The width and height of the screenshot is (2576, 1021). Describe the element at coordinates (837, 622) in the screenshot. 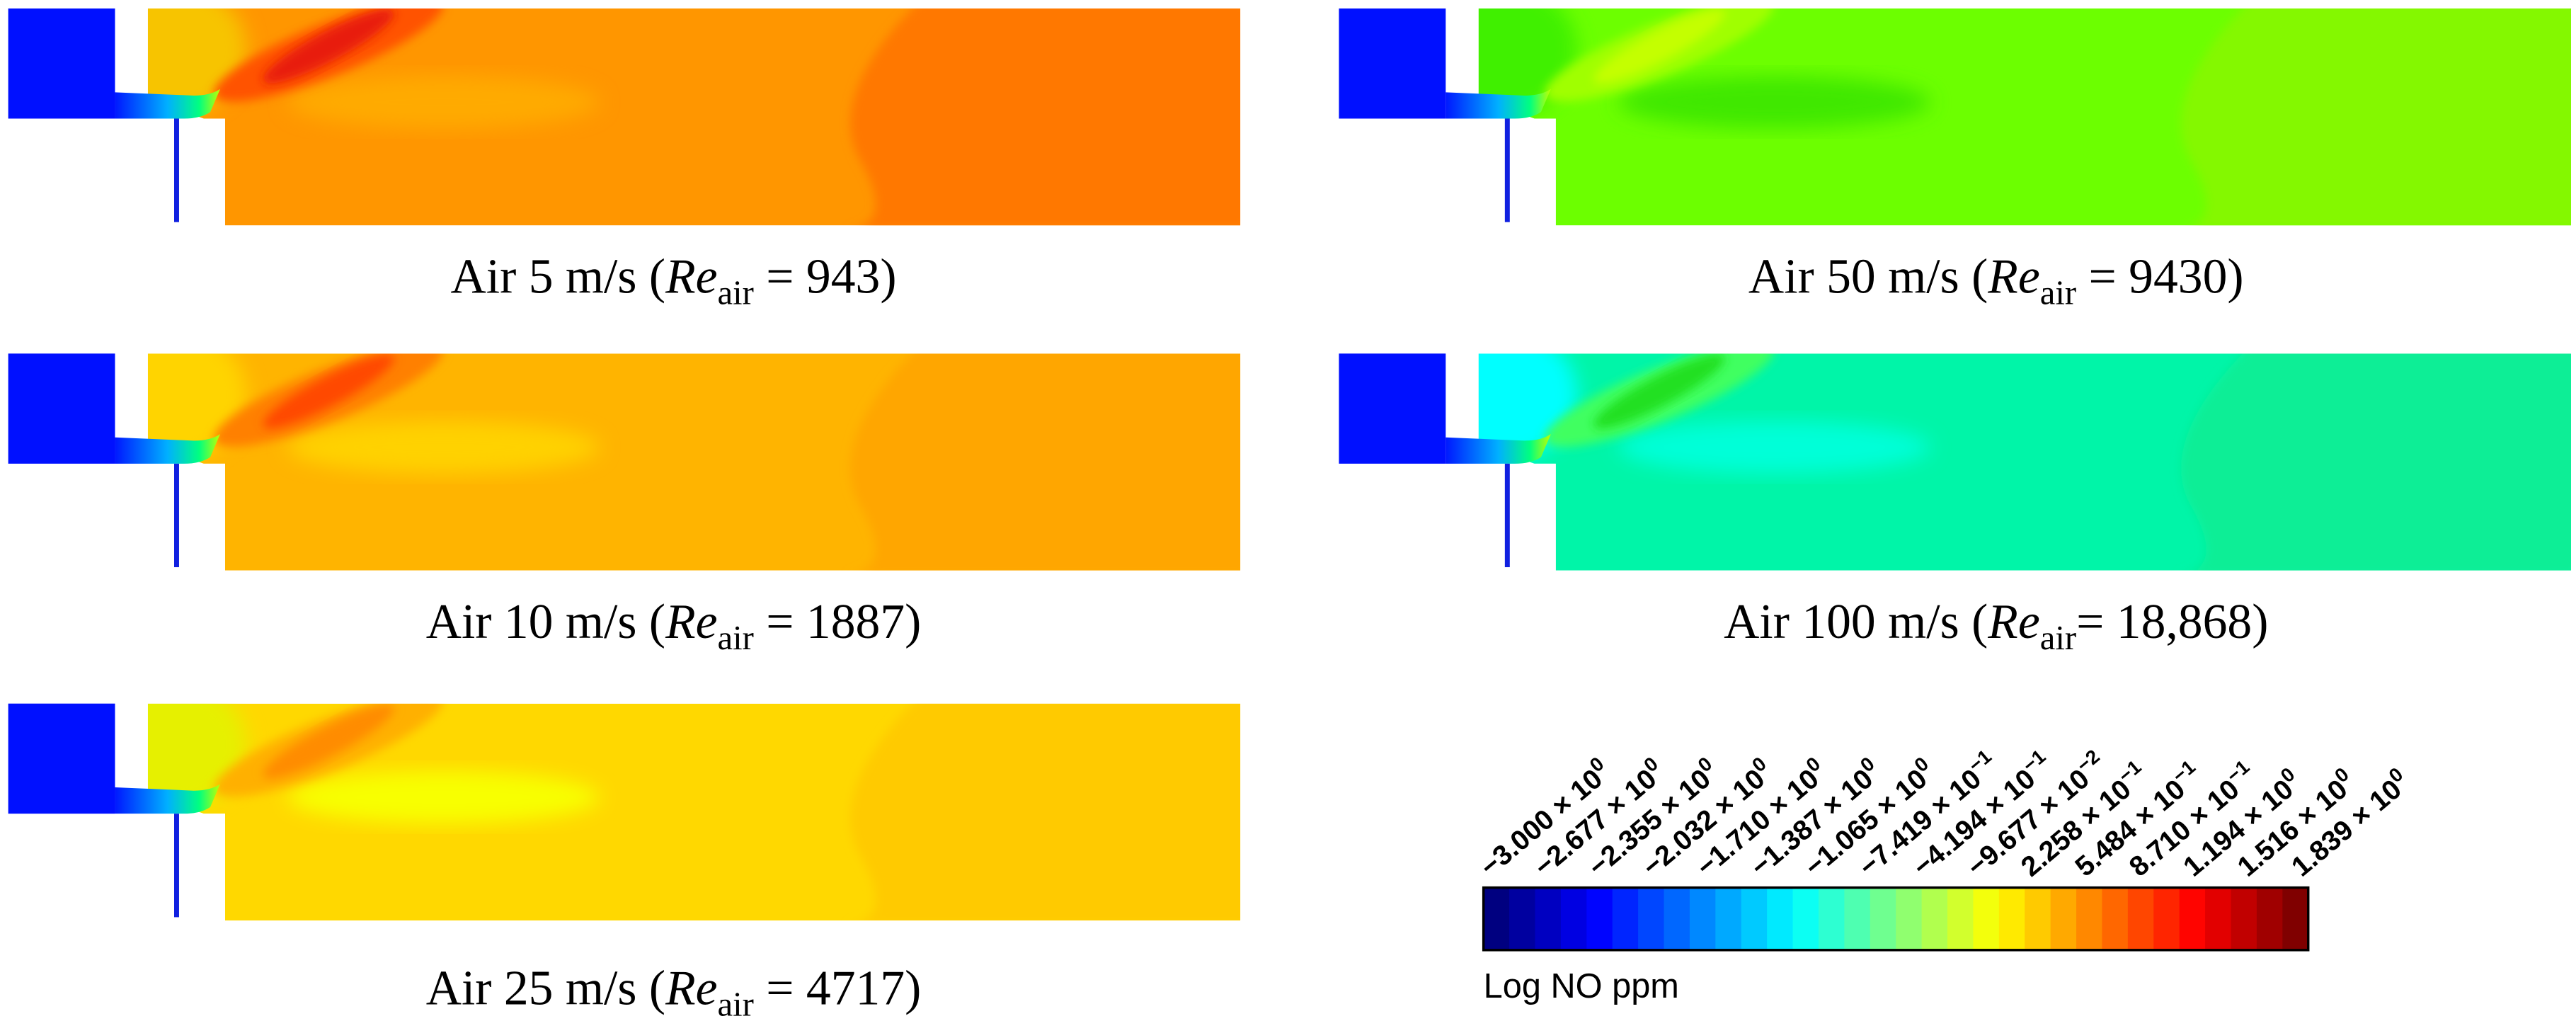

I see `caption-value: = 1887)` at that location.